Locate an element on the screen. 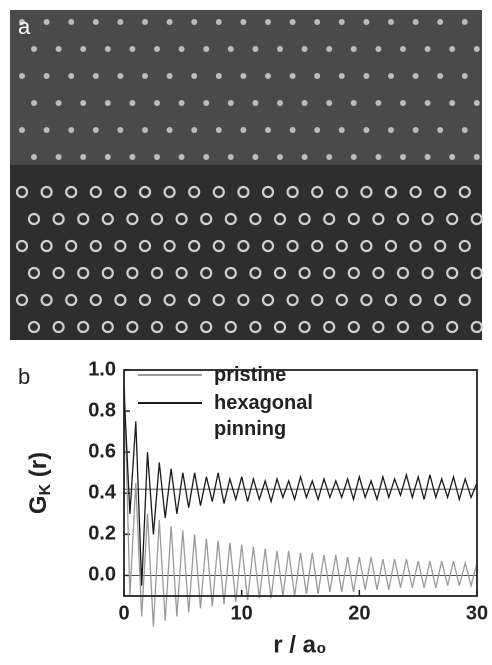 The image size is (492, 665). y-tick-label: 0.0 is located at coordinates (102, 575).